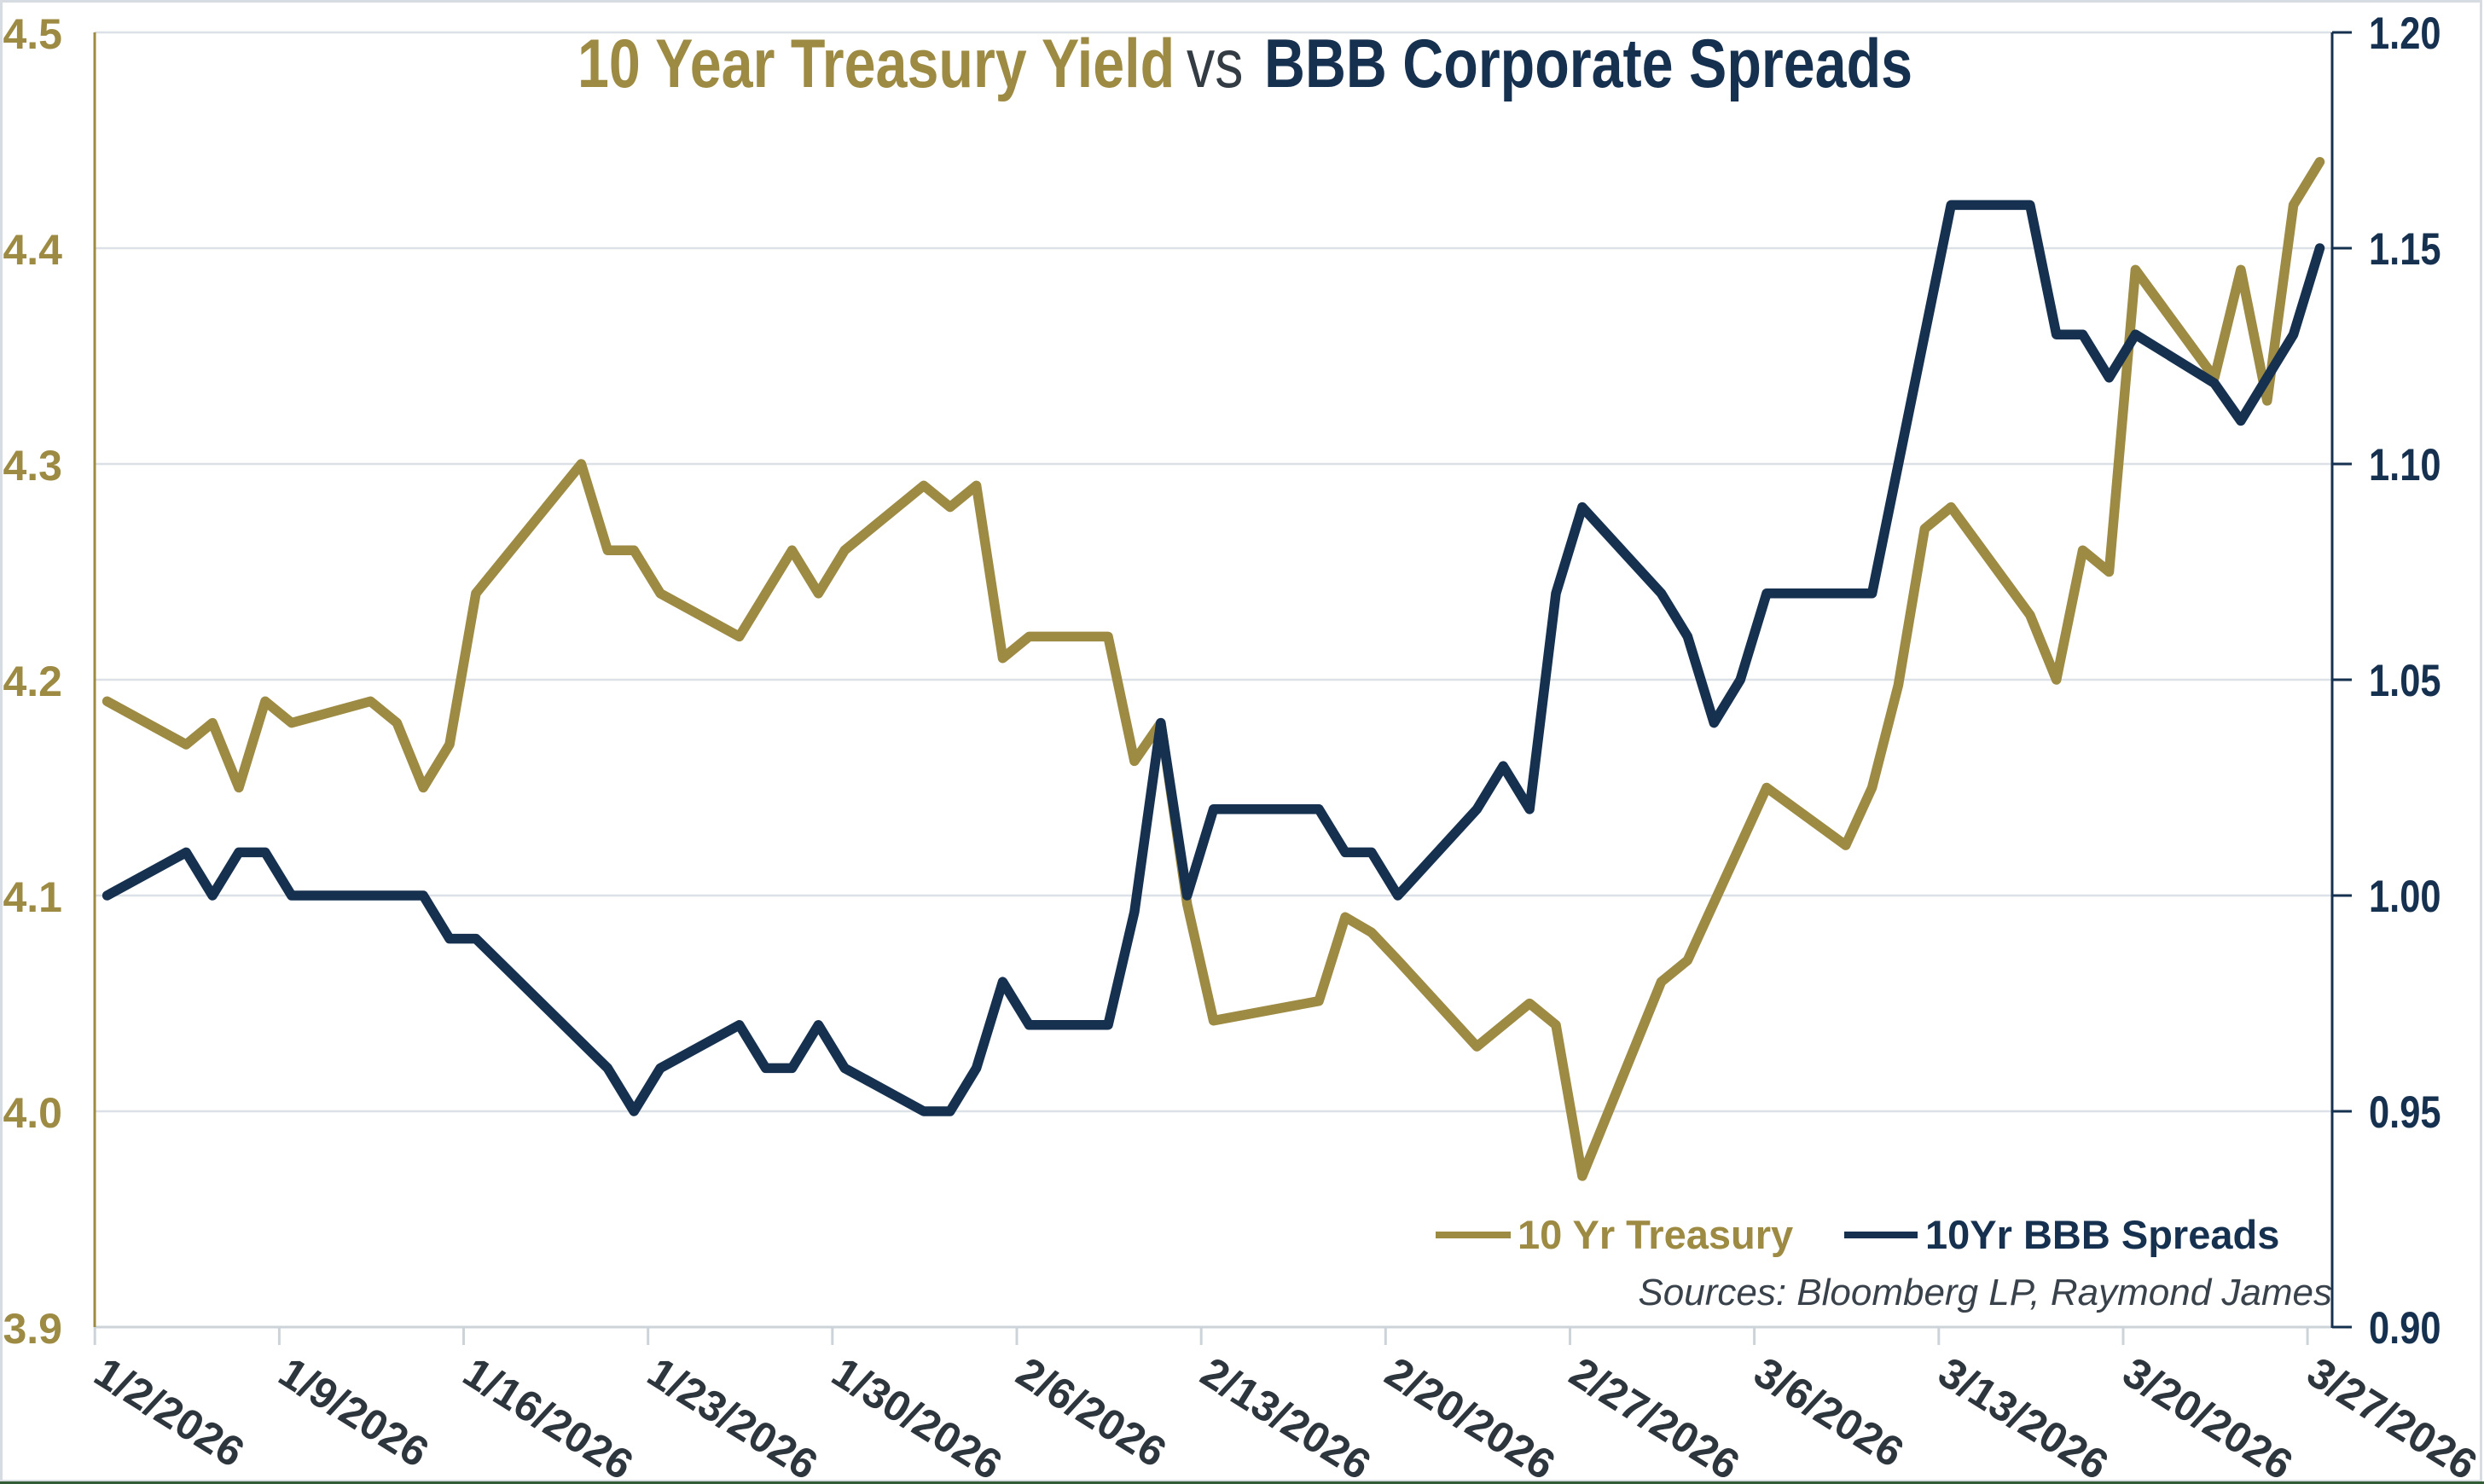 This screenshot has width=2484, height=1484. What do you see at coordinates (2405, 34) in the screenshot?
I see `svg-text: 1.20` at bounding box center [2405, 34].